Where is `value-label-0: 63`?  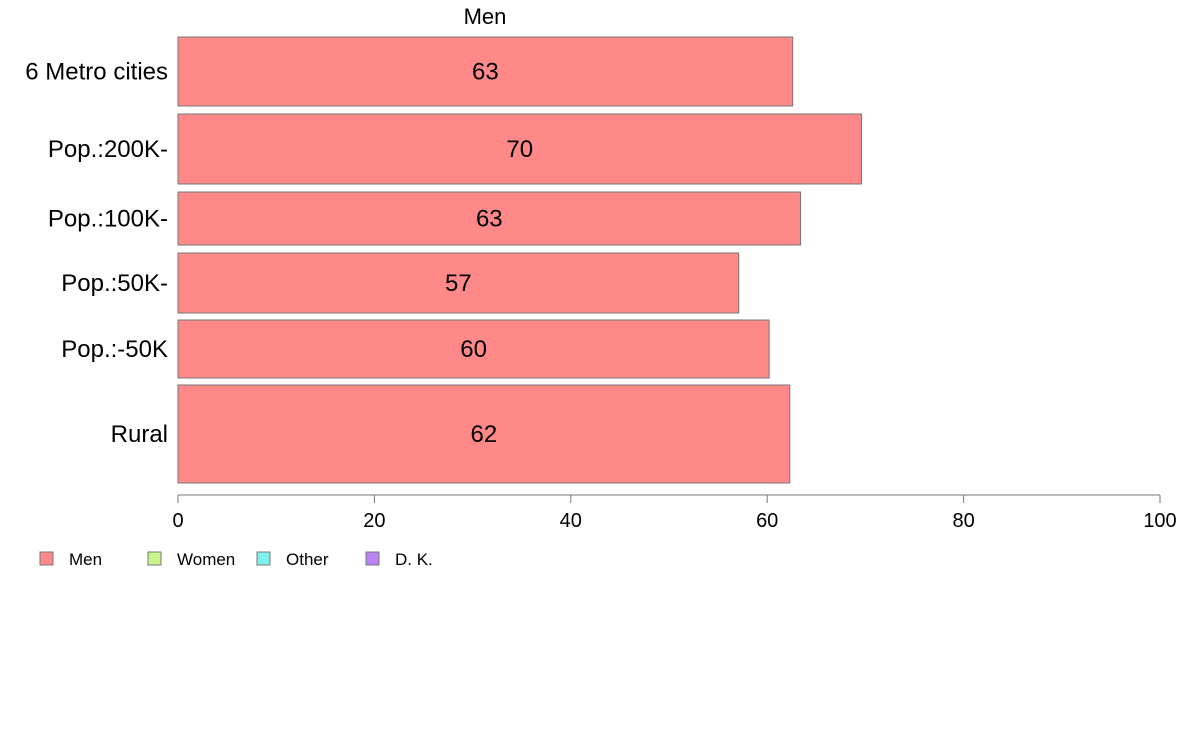 value-label-0: 63 is located at coordinates (485, 72).